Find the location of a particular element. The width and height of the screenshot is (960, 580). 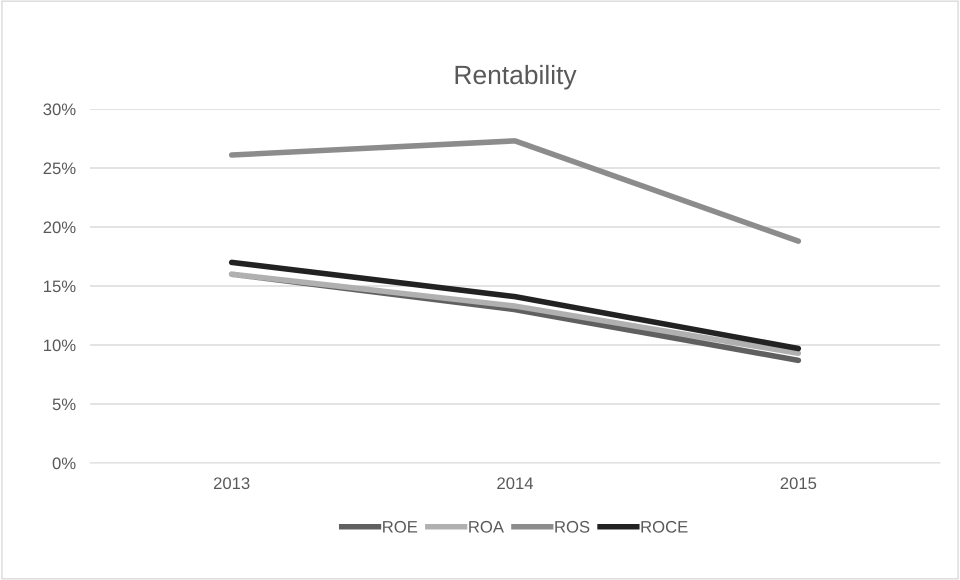

legend-label: ROE is located at coordinates (400, 526).